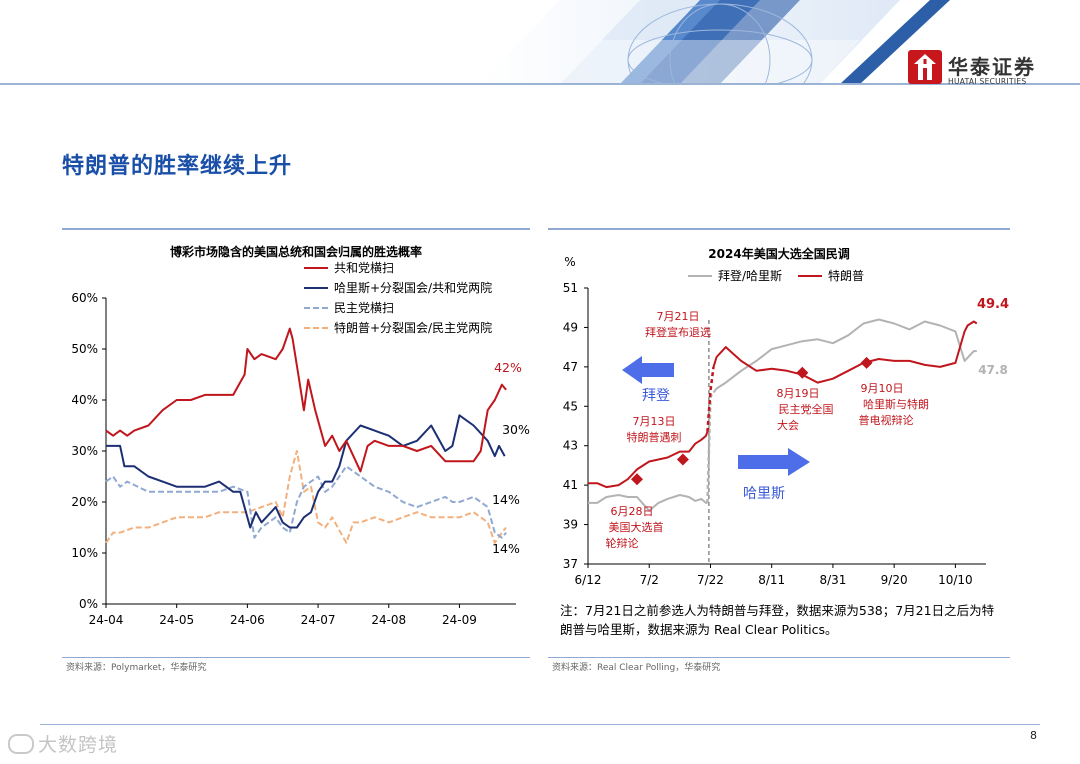  I want to click on left-legend-label: 特朗普+分裂国会/民主党两院, so click(413, 327).